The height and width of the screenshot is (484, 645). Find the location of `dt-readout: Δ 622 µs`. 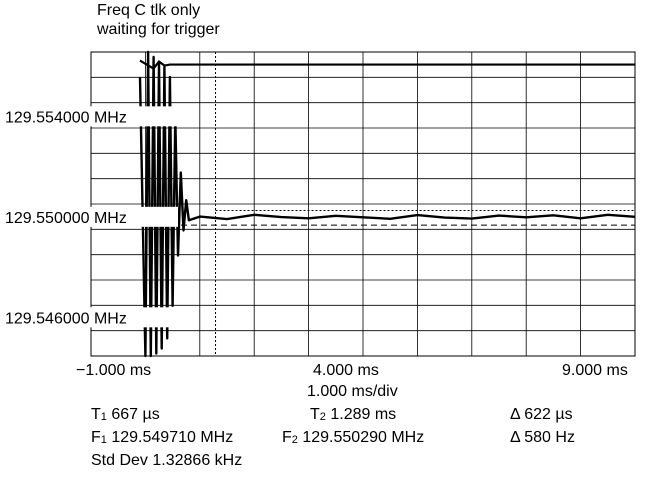

dt-readout: Δ 622 µs is located at coordinates (541, 414).